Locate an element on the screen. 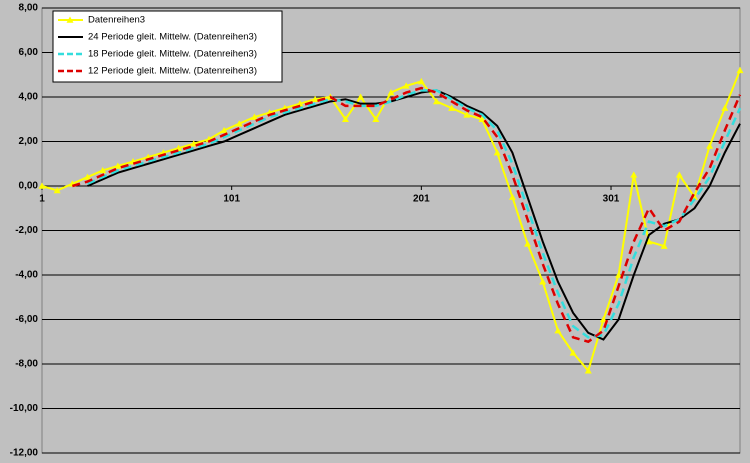 This screenshot has width=750, height=463. x-tick-label: 101 is located at coordinates (231, 199).